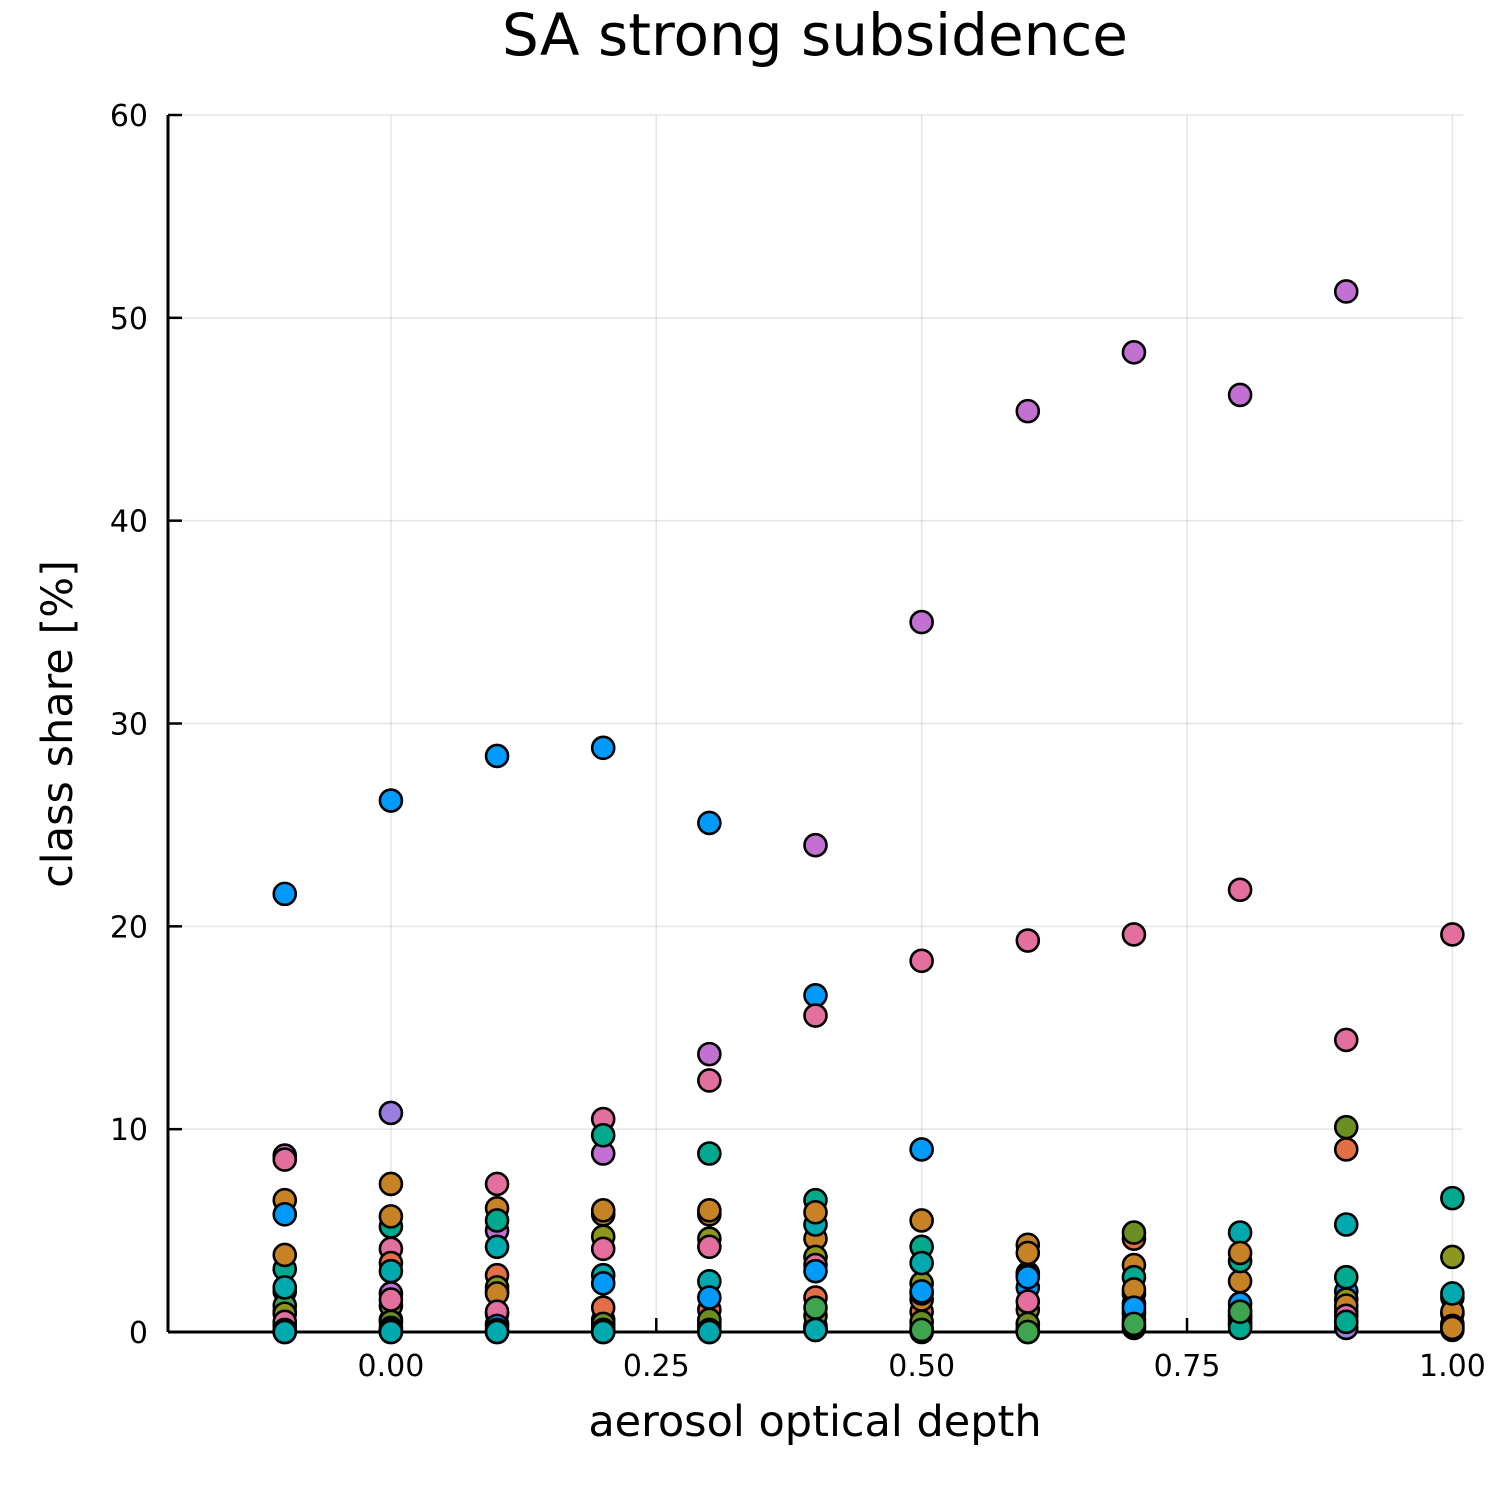 The width and height of the screenshot is (1499, 1499). Describe the element at coordinates (129, 725) in the screenshot. I see `y-tick-label: 30` at that location.